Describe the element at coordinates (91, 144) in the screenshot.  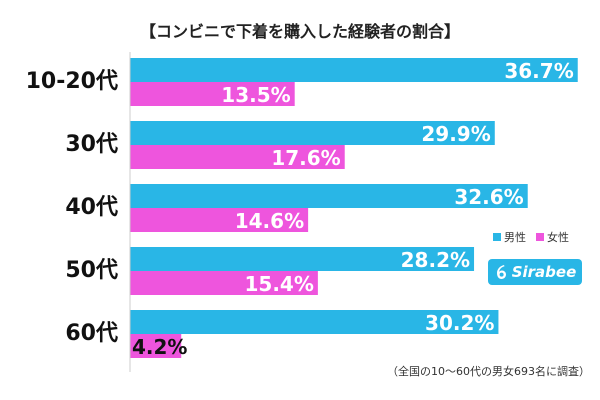
I see `category-label: 30代` at that location.